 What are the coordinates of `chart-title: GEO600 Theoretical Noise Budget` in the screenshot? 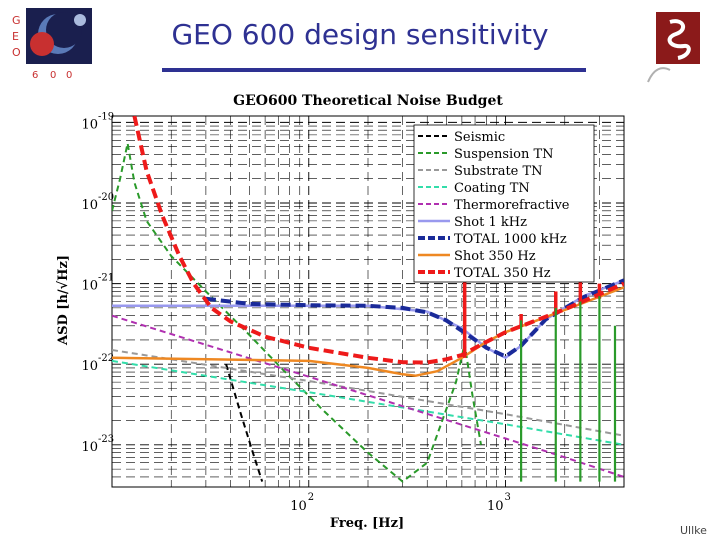 It's located at (368, 101).